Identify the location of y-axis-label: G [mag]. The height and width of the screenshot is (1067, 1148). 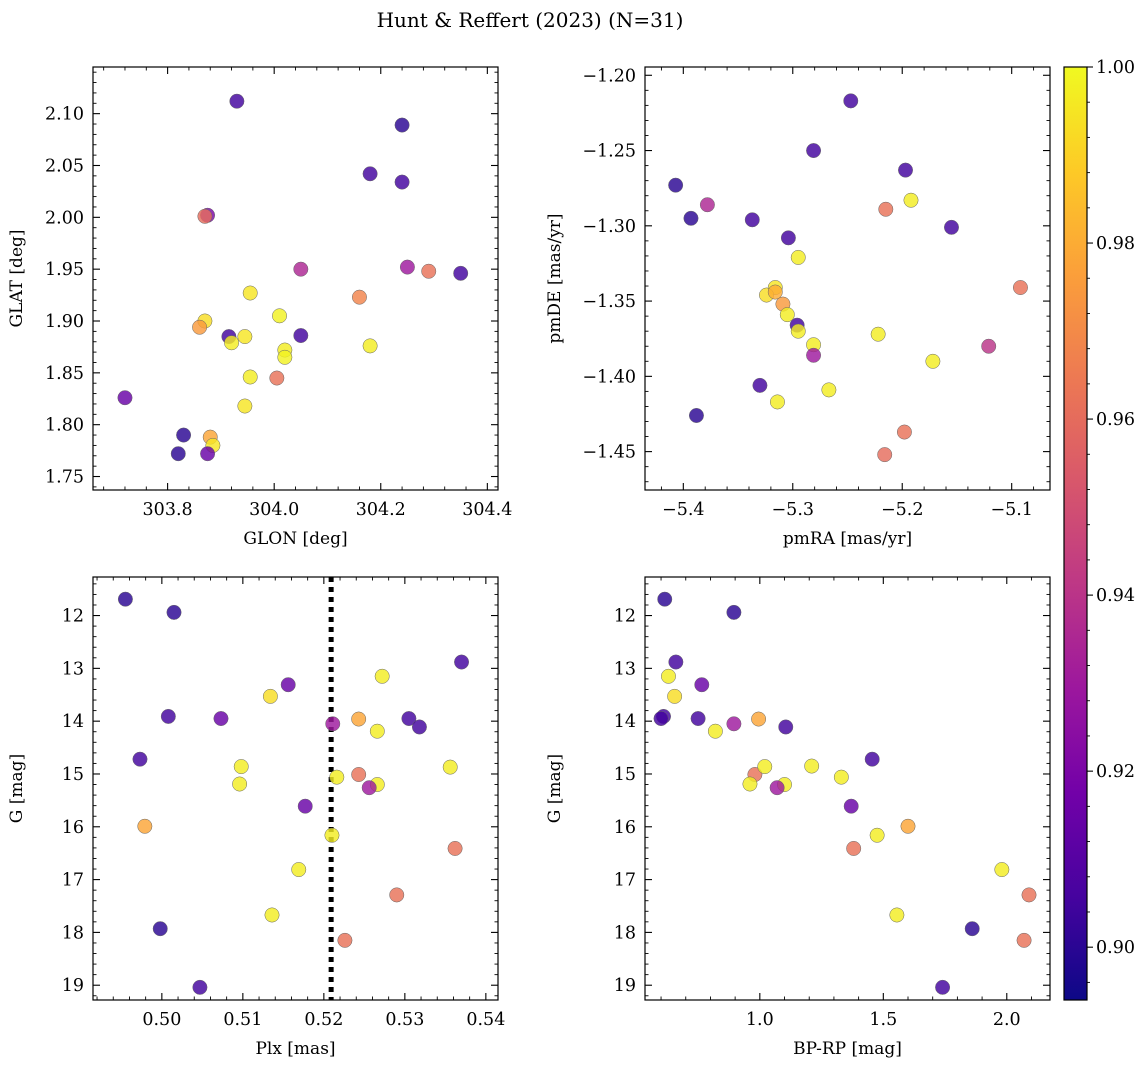
(17, 788).